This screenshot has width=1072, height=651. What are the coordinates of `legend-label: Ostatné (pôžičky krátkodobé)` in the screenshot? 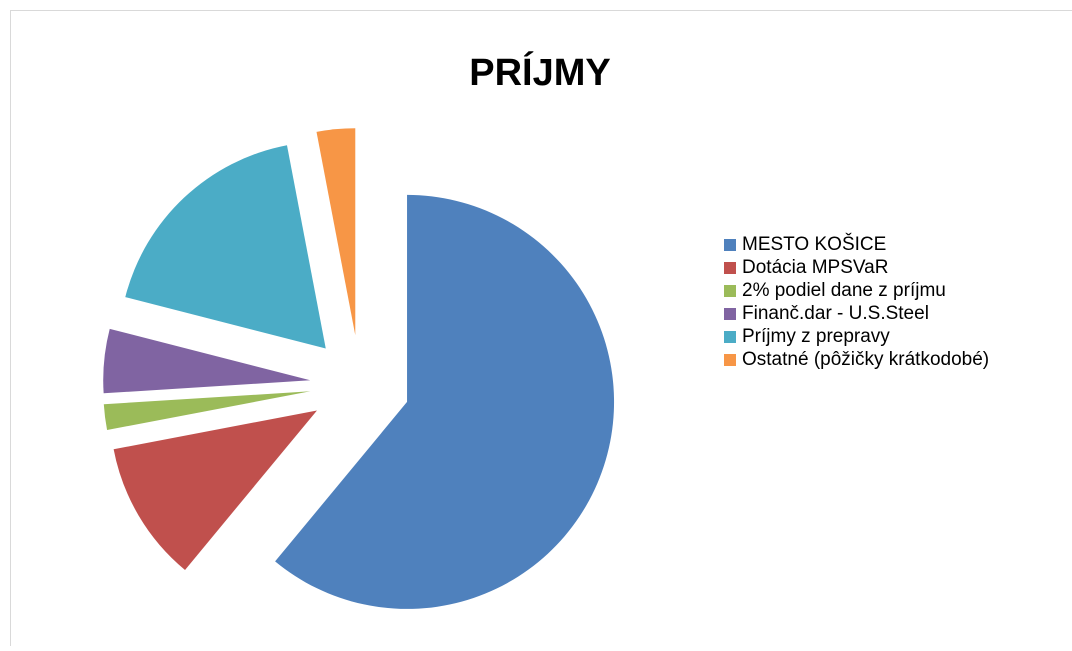 It's located at (865, 359).